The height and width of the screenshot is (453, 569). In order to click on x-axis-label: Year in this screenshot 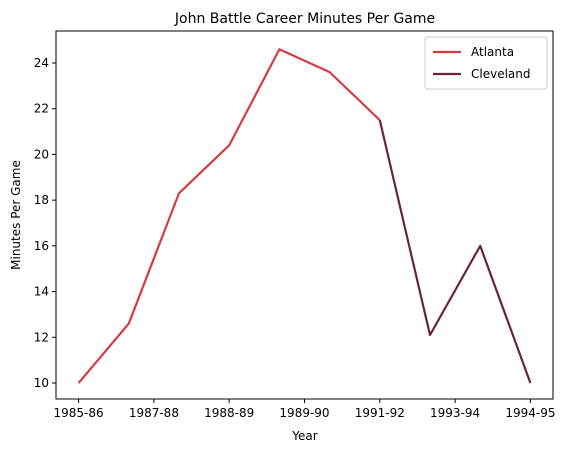, I will do `click(304, 436)`.